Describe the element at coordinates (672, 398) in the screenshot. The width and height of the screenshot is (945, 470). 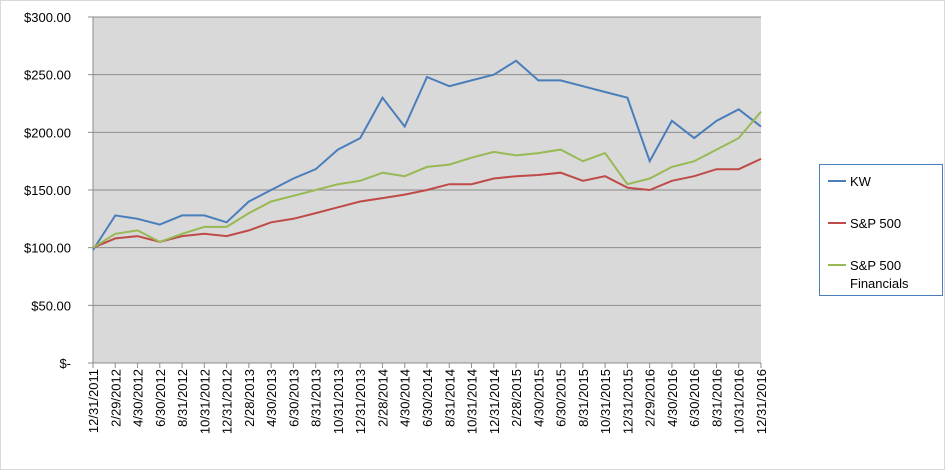
I see `x-tick-label: 4/30/2016` at that location.